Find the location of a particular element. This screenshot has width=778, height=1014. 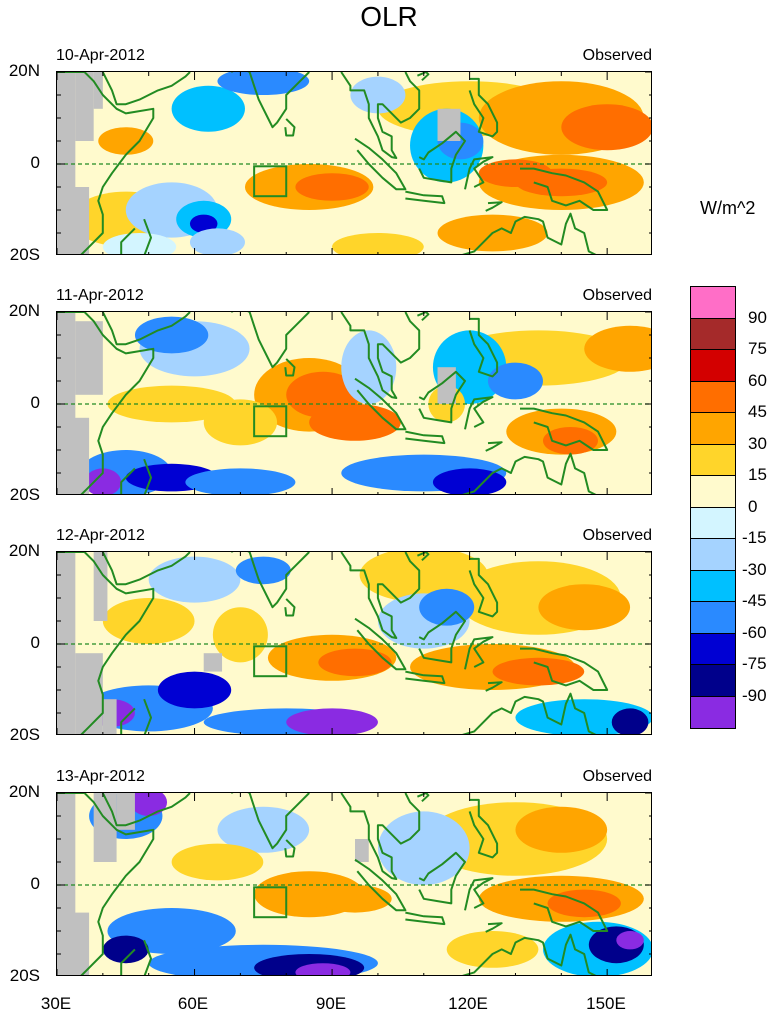

colorbar-label: 75 is located at coordinates (757, 348).